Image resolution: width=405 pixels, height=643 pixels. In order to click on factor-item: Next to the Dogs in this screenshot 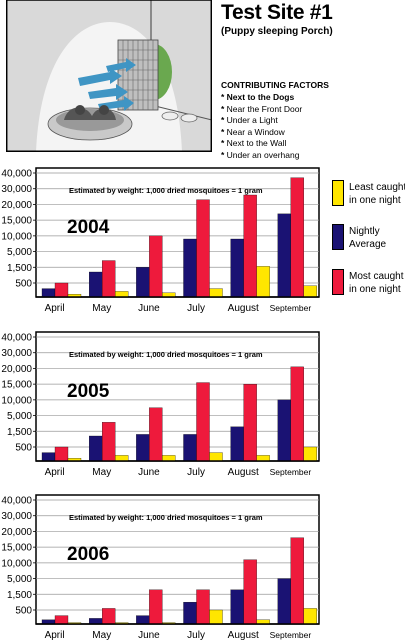, I will do `click(261, 98)`.